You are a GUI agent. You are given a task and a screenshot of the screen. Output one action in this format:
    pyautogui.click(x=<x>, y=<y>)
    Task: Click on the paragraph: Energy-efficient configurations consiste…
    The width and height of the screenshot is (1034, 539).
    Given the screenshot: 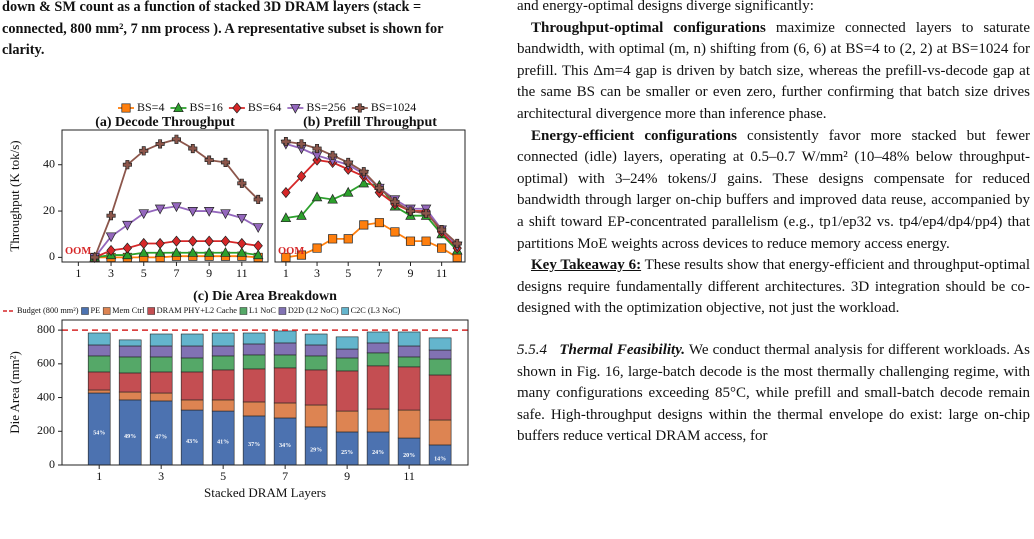 What is the action you would take?
    pyautogui.click(x=773, y=191)
    